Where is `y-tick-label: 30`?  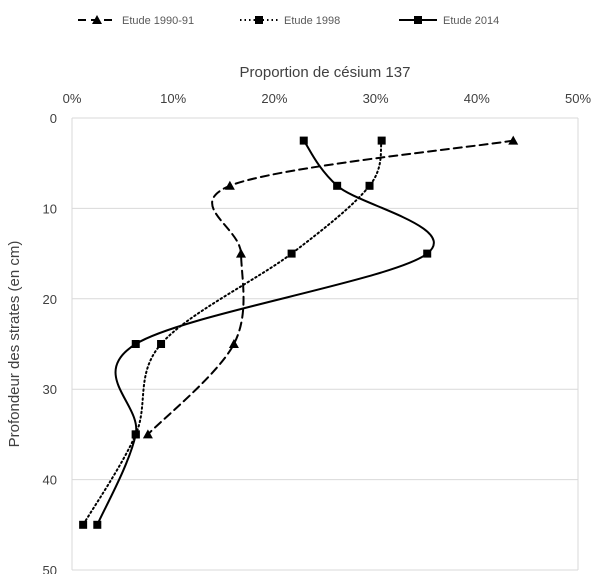 y-tick-label: 30 is located at coordinates (50, 389).